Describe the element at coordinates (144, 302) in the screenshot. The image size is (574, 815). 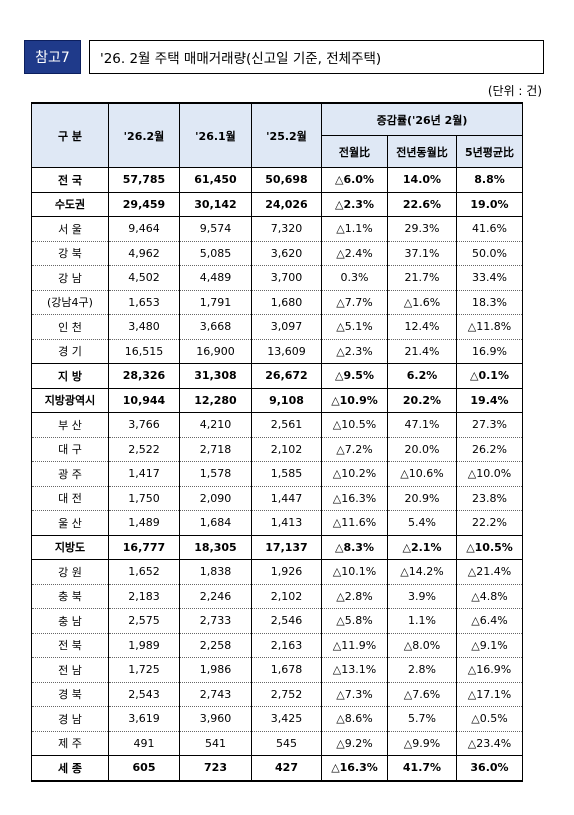
I see `cell-c1: 1,653` at that location.